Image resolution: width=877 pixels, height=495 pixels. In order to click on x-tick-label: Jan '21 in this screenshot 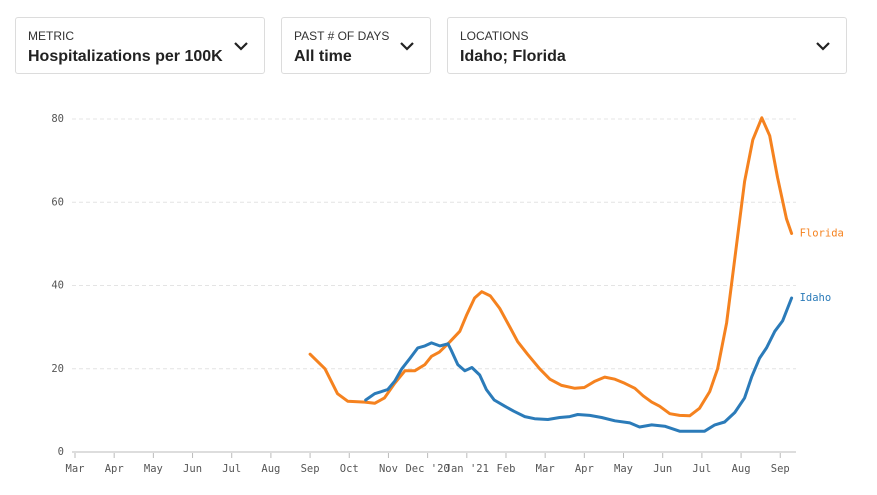, I will do `click(467, 469)`.